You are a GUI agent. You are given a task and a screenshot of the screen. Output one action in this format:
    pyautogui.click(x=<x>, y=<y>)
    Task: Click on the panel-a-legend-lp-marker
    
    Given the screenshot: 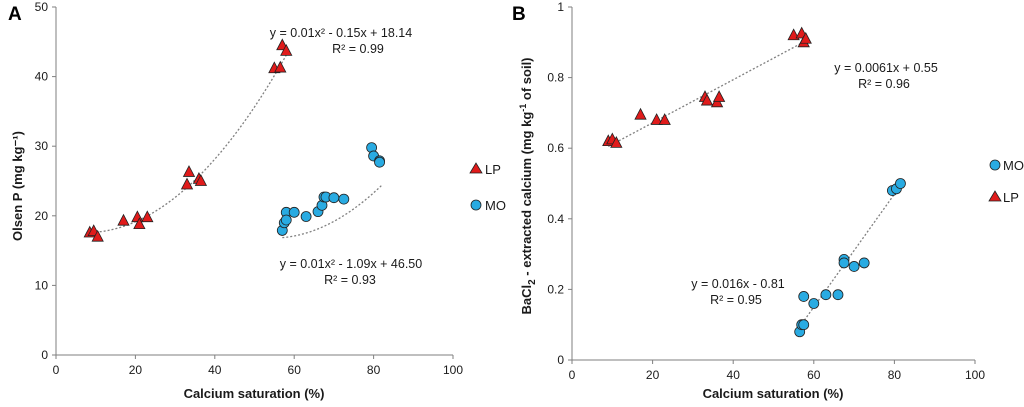 What is the action you would take?
    pyautogui.click(x=476, y=168)
    